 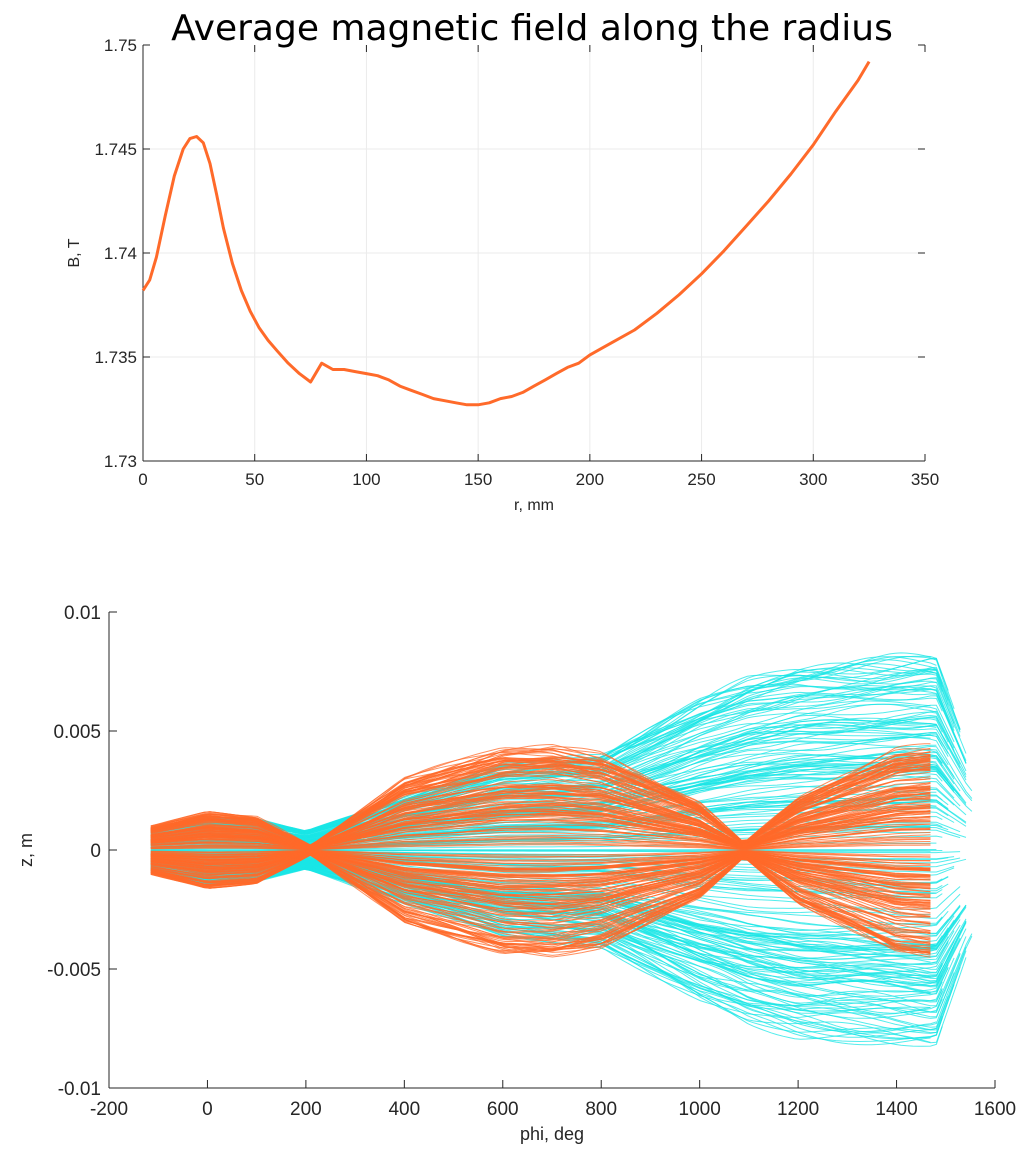 I want to click on chart1-x-tick-label: 350, so click(x=925, y=479).